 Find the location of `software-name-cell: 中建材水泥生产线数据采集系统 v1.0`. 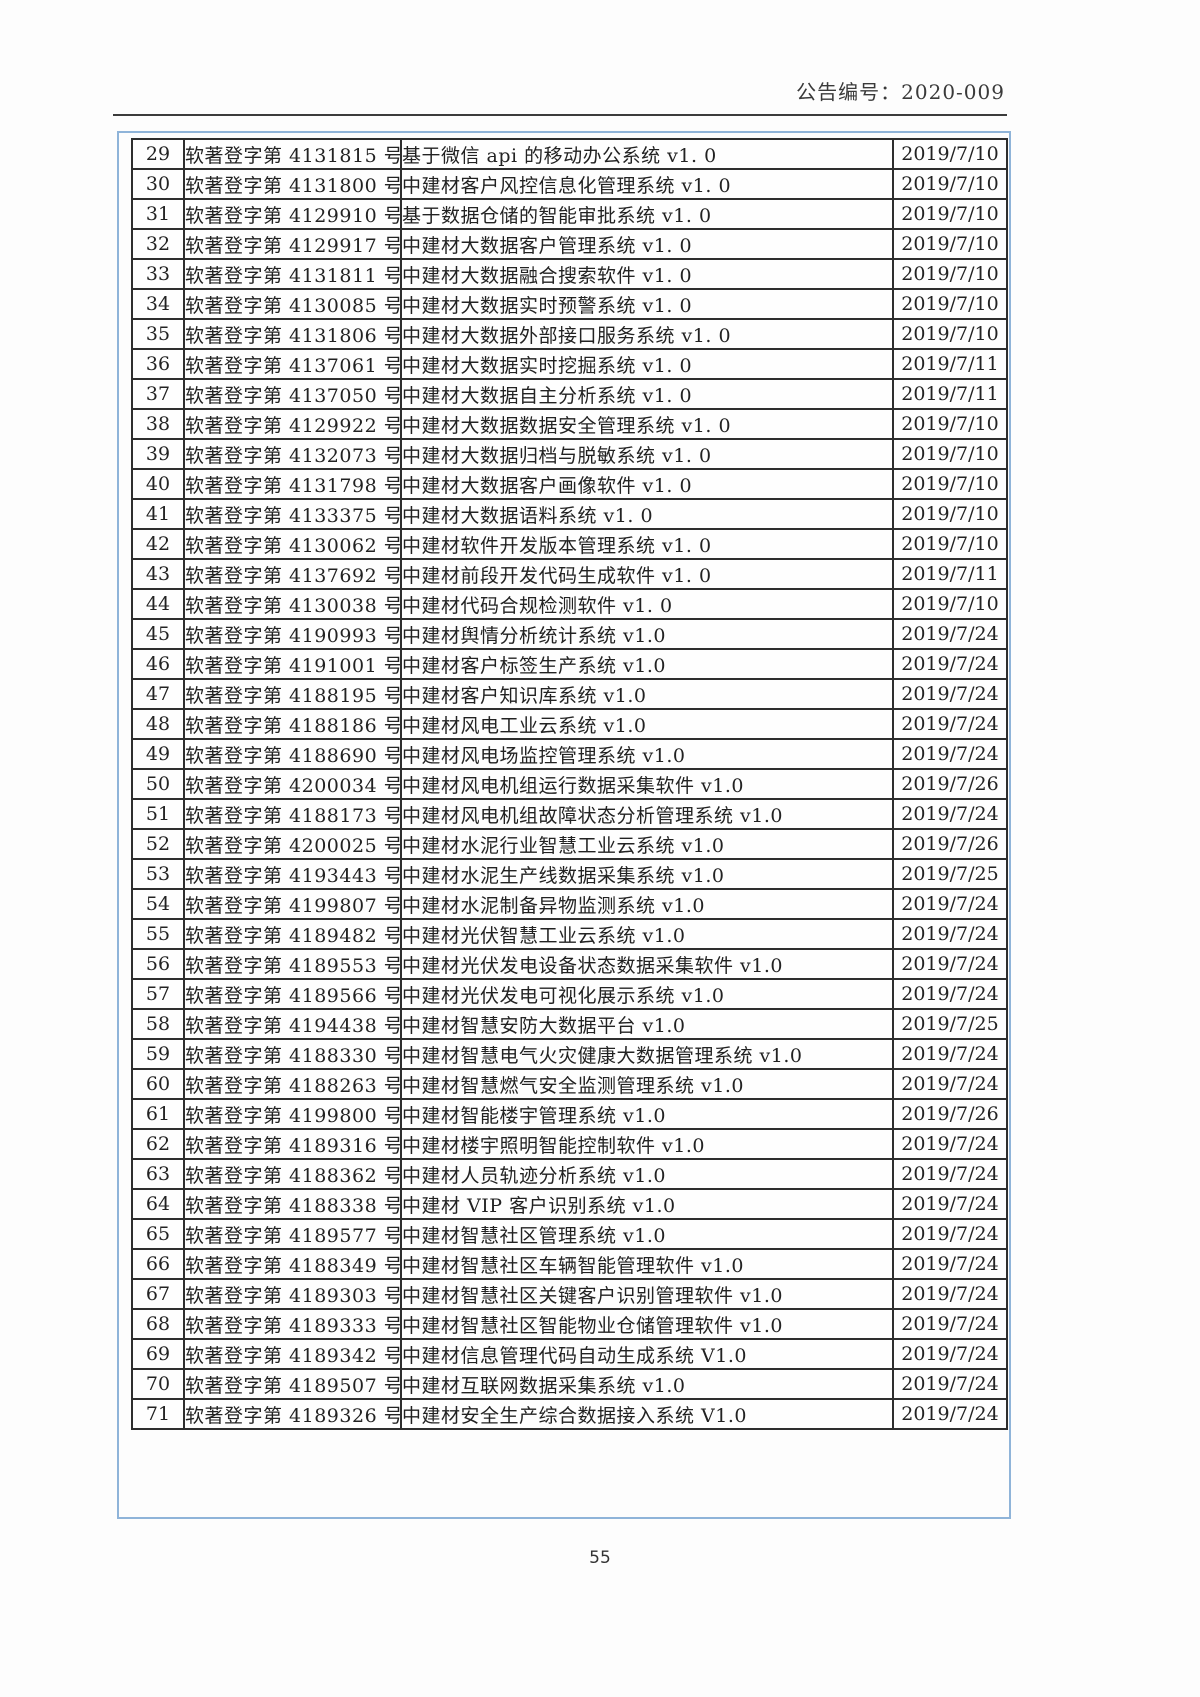

software-name-cell: 中建材水泥生产线数据采集系统 v1.0 is located at coordinates (647, 874).